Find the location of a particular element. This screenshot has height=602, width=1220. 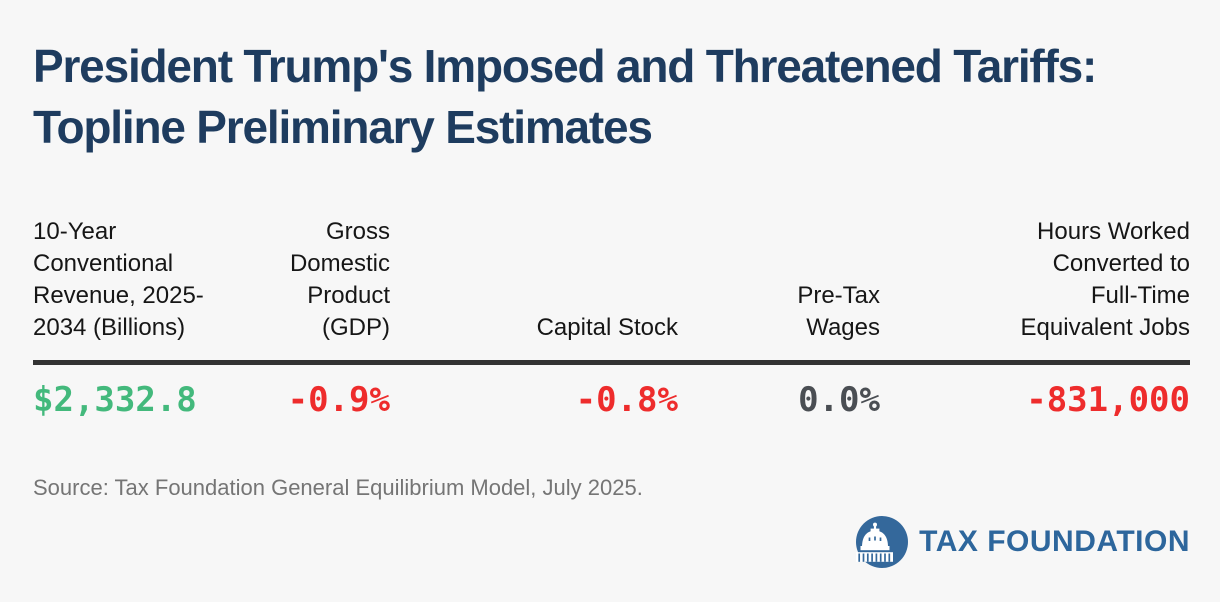

column-header-capital-stock: Capital Stock is located at coordinates (607, 327).